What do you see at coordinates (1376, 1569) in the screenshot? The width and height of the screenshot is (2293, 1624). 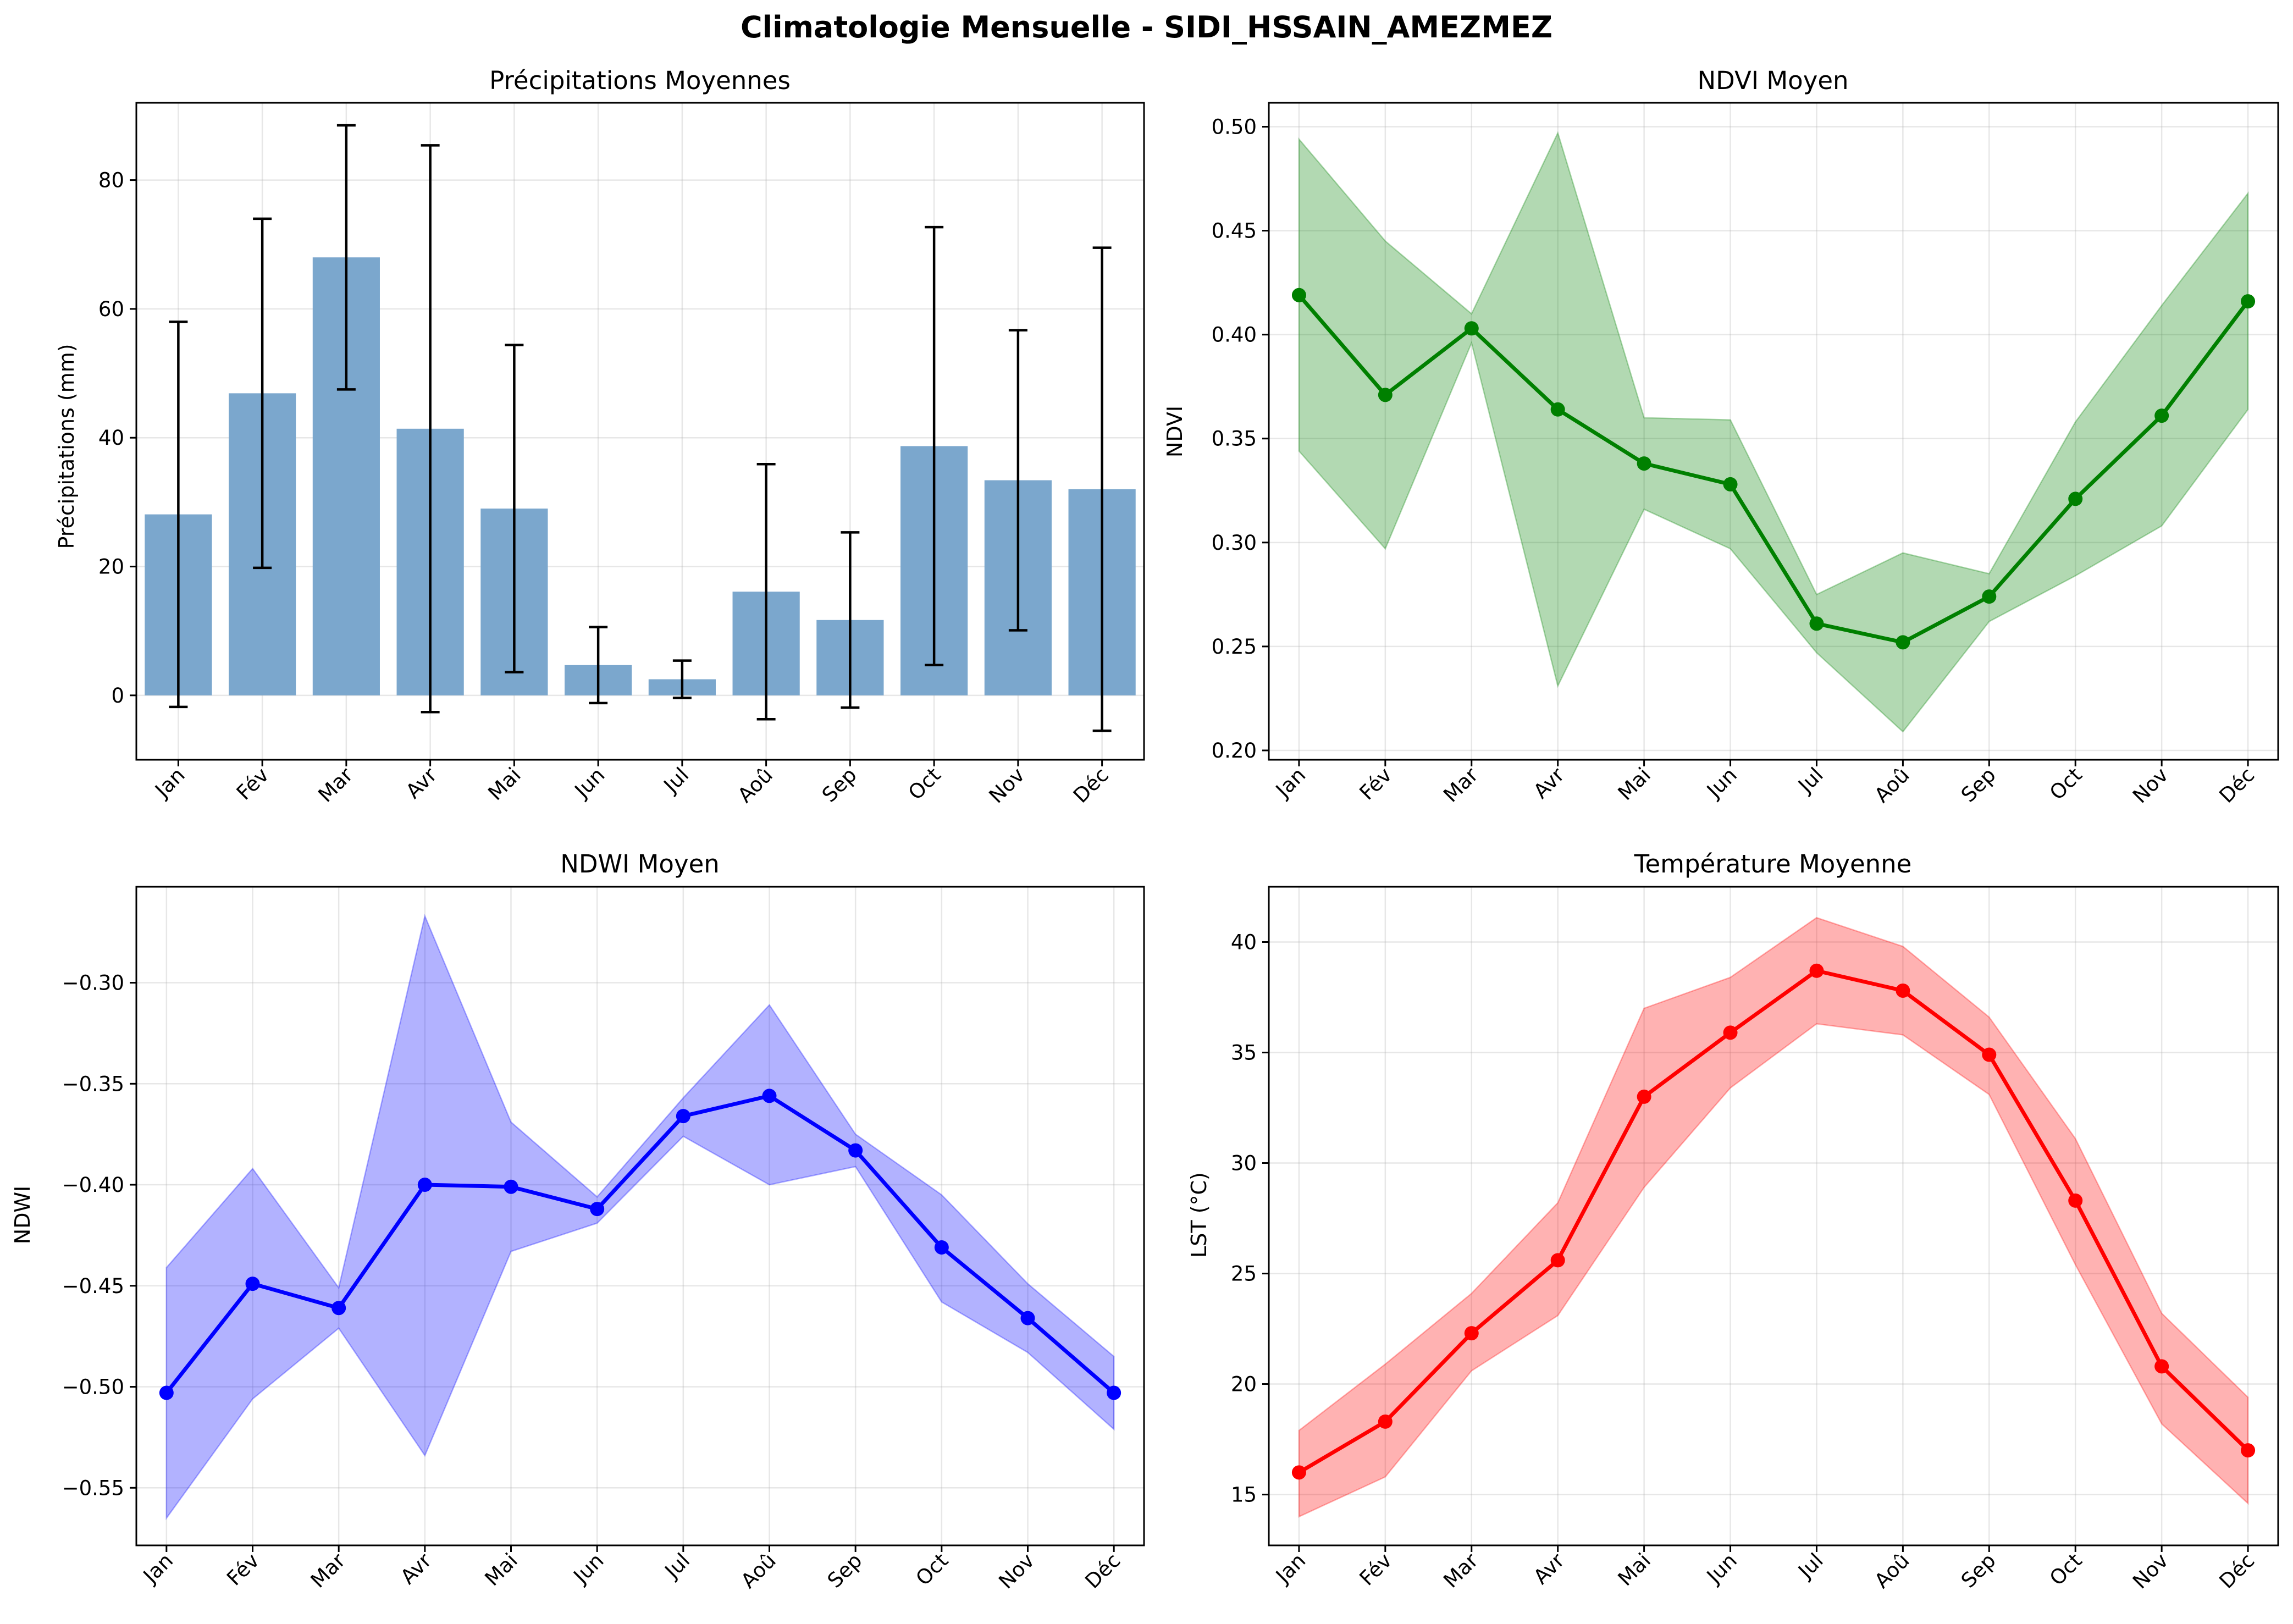 I see `lst-xtick-label: Fév` at bounding box center [1376, 1569].